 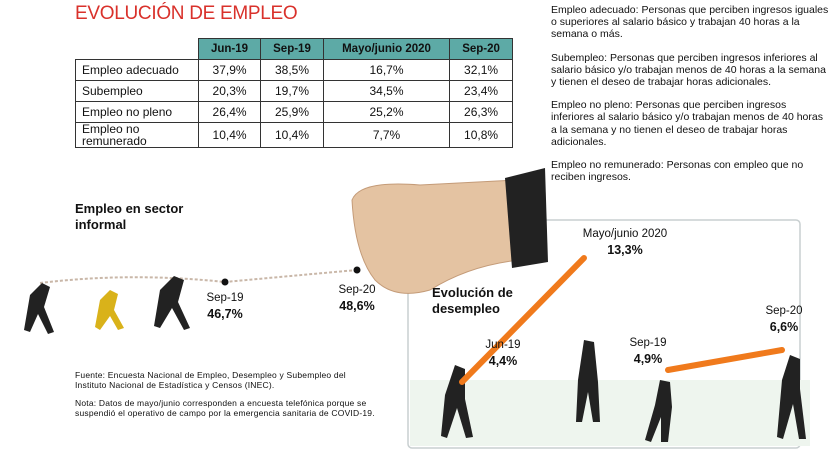 What do you see at coordinates (137, 70) in the screenshot?
I see `row-label: Empleo adecuado` at bounding box center [137, 70].